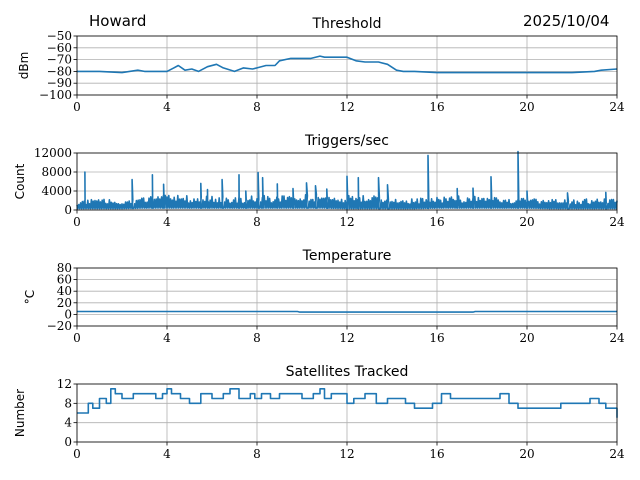 The image size is (640, 480). I want to click on y-tick-label: −100, so click(55, 95).